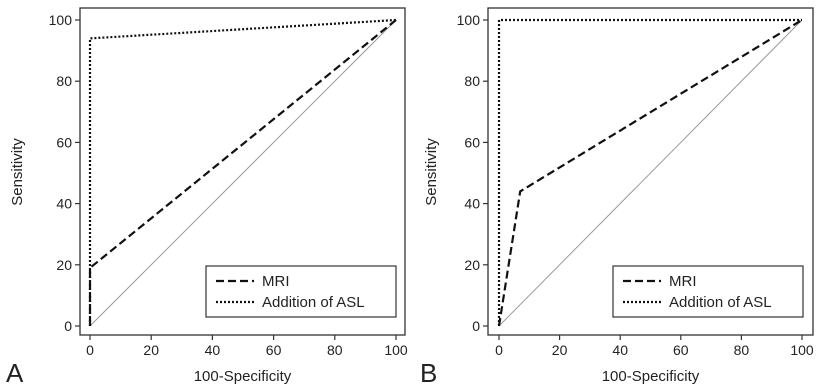 This screenshot has width=817, height=386. Describe the element at coordinates (15, 372) in the screenshot. I see `panel-a-label: A` at that location.